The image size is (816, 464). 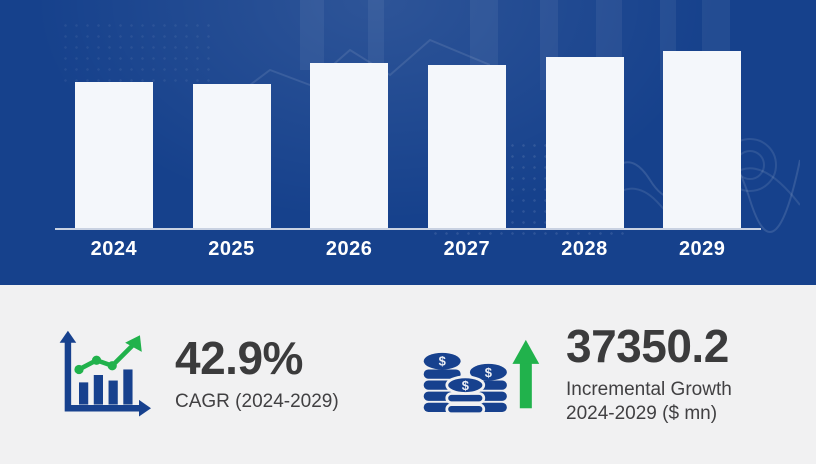 I want to click on bar-2028, so click(x=584, y=142).